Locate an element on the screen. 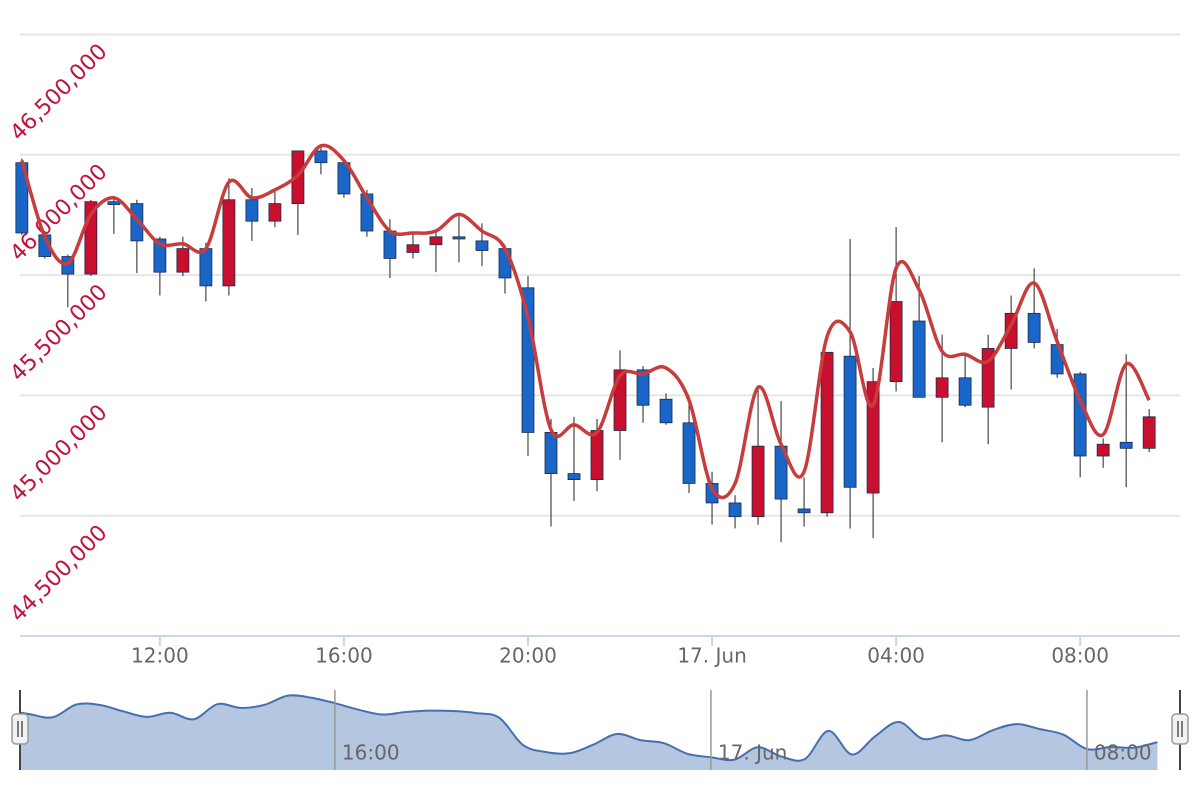 This screenshot has height=804, width=1200. navigator-series is located at coordinates (589, 732).